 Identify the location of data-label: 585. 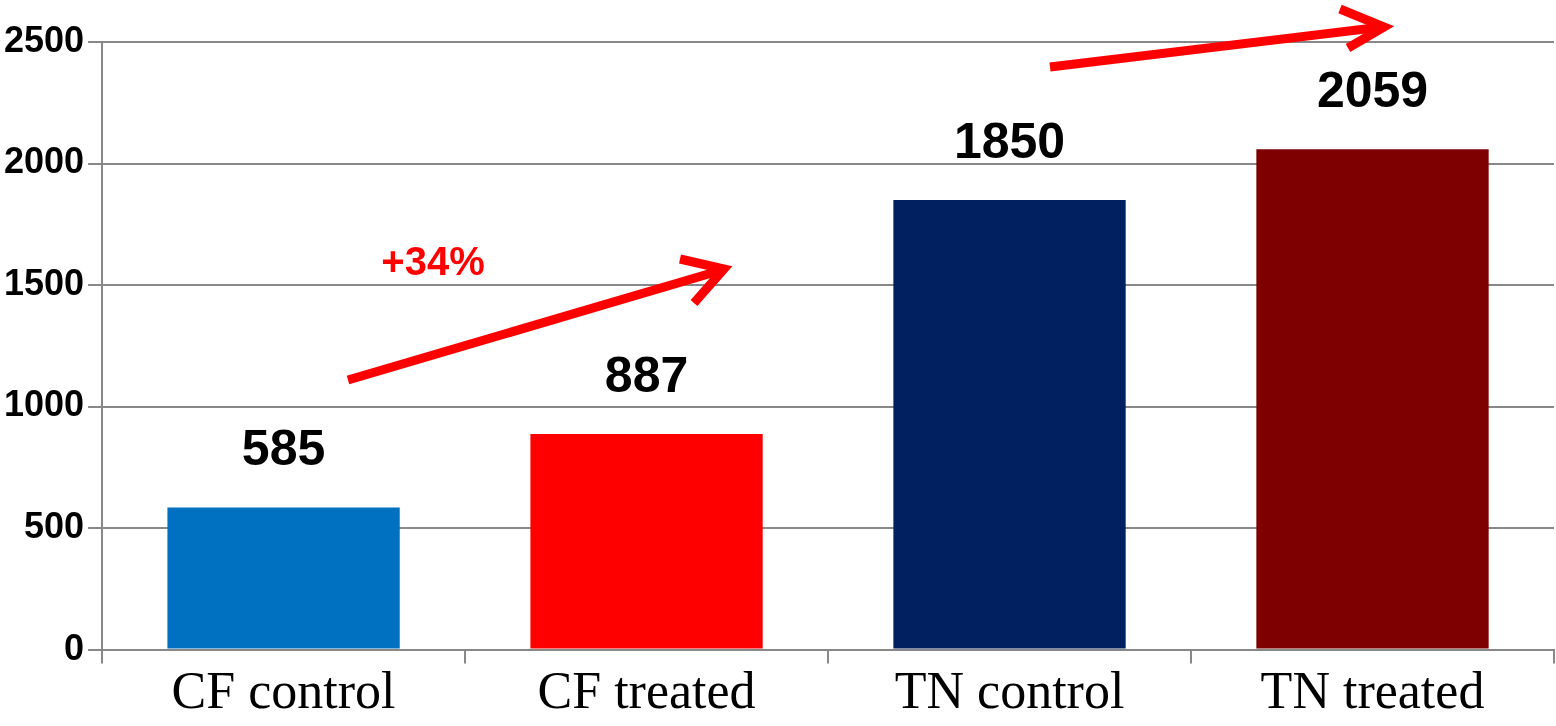
(283, 448).